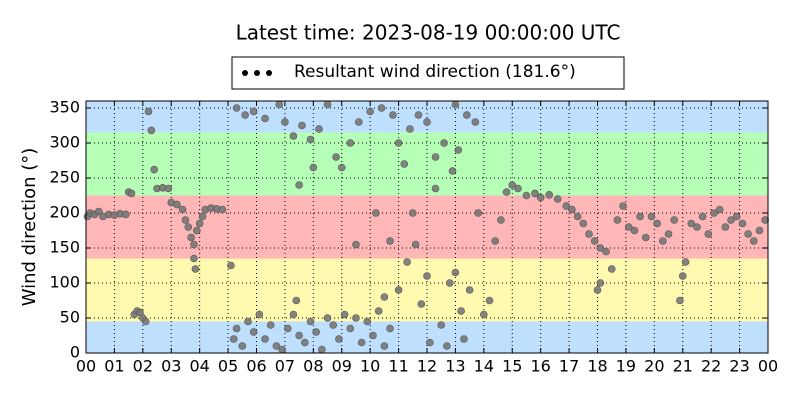 Image resolution: width=800 pixels, height=400 pixels. Describe the element at coordinates (455, 366) in the screenshot. I see `x-tick-label: 13` at that location.